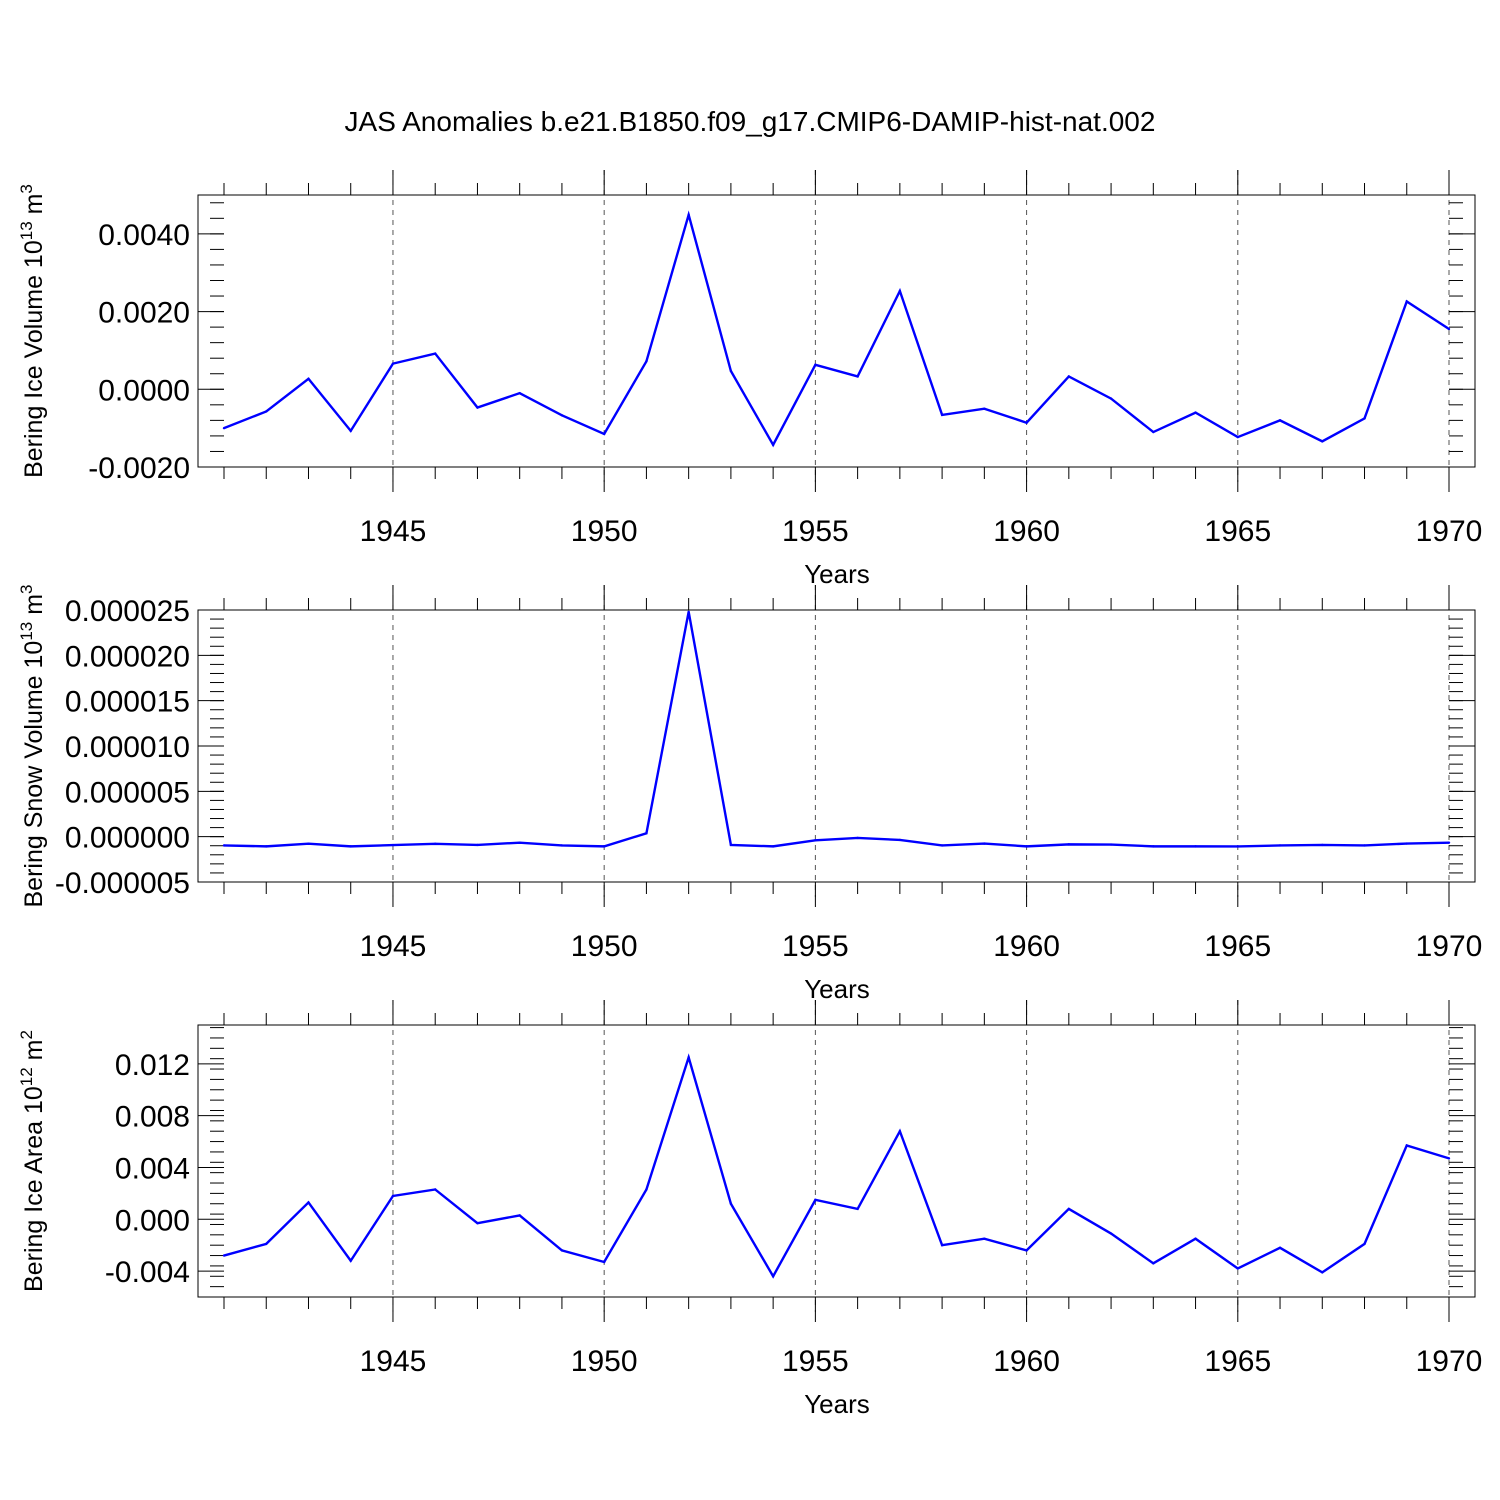  I want to click on y-axis-label-ylabel-main: Bering Ice Volume 10, so click(34, 359).